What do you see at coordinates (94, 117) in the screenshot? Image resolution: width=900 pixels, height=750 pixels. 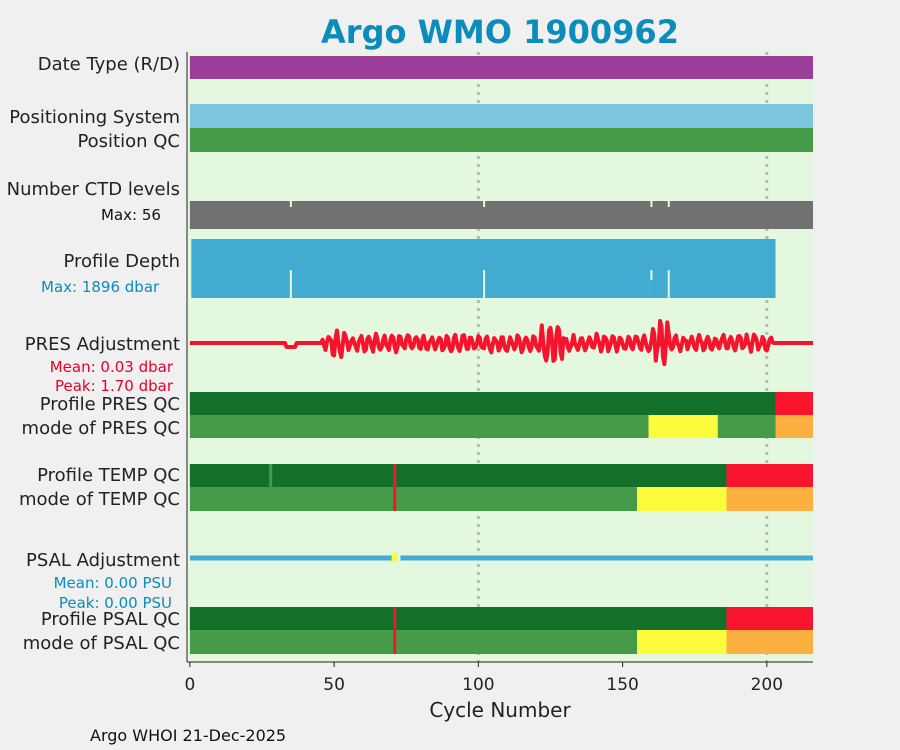 I see `label-positioning: Positioning System` at bounding box center [94, 117].